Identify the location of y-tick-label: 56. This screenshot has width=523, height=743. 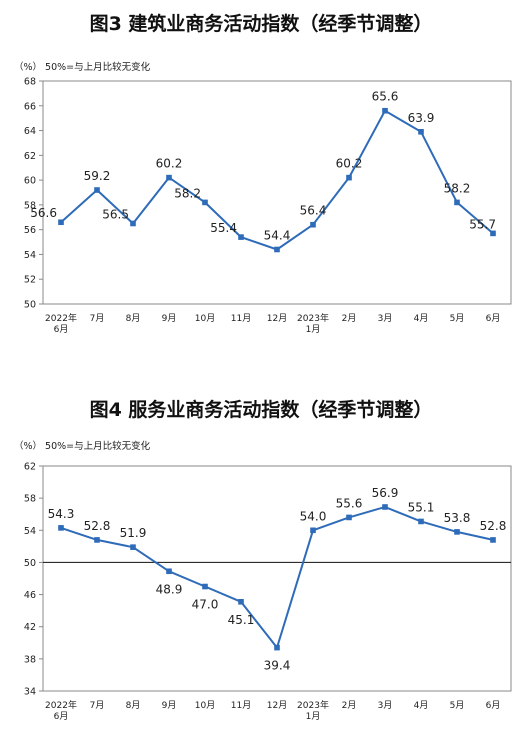
(30, 230).